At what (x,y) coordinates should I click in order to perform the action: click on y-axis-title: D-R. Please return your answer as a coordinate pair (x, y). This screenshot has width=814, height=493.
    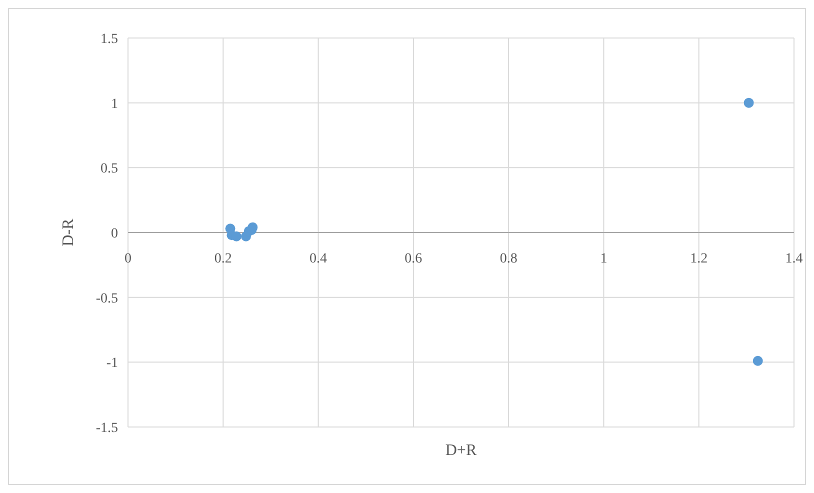
    Looking at the image, I should click on (68, 232).